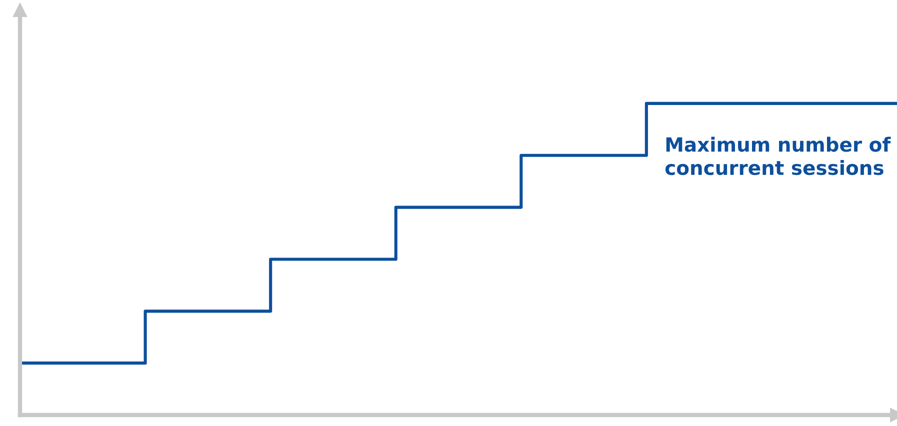  Describe the element at coordinates (778, 156) in the screenshot. I see `annotation: Maximum number of concurrent sessions` at that location.